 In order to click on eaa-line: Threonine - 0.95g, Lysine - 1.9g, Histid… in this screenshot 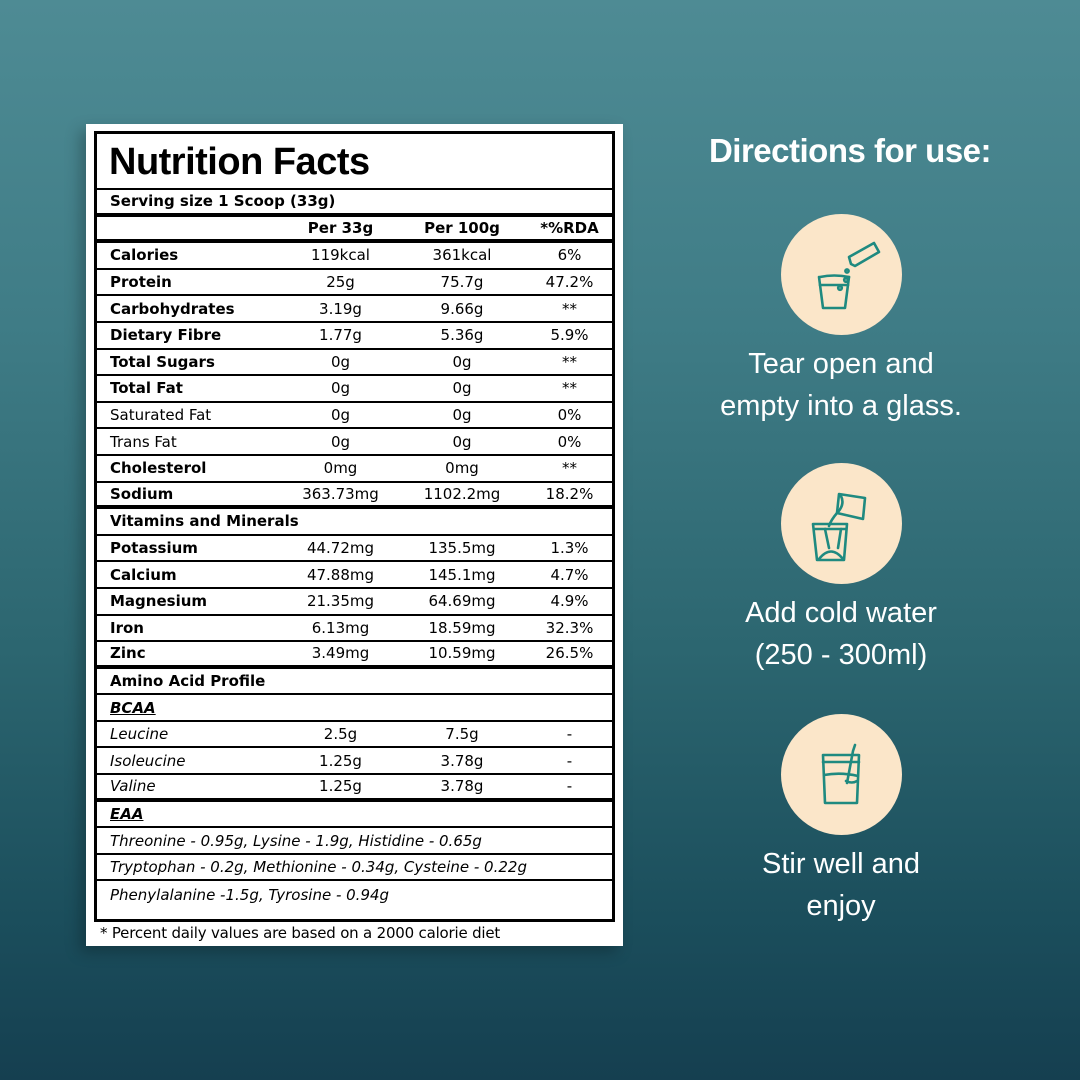, I will do `click(296, 840)`.